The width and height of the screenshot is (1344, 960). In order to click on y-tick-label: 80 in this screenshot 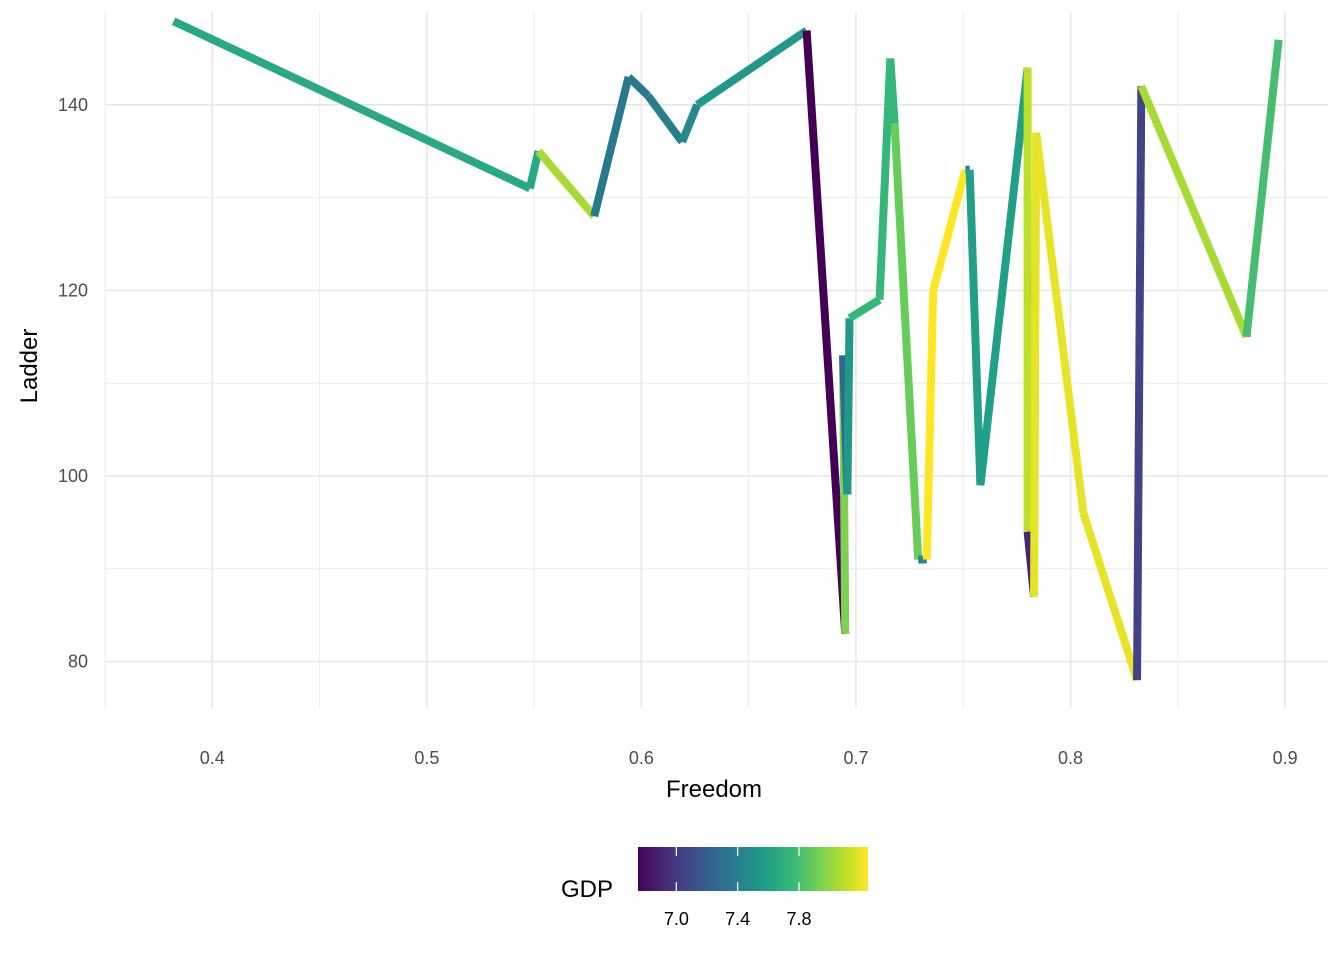, I will do `click(78, 662)`.